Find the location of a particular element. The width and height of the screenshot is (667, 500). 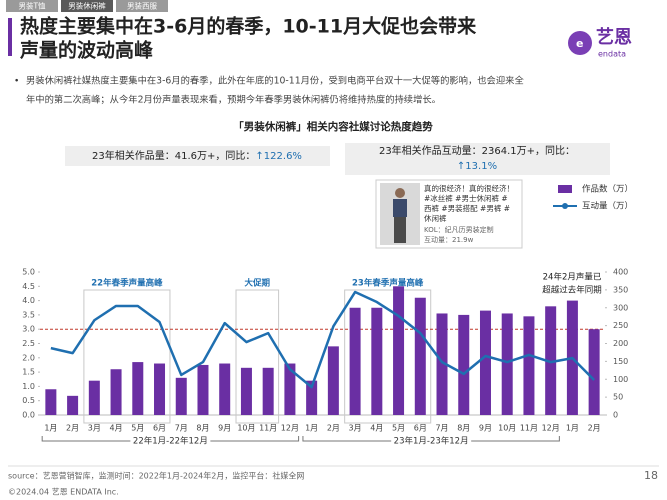

tab-label: 男装T恤 is located at coordinates (32, 6).